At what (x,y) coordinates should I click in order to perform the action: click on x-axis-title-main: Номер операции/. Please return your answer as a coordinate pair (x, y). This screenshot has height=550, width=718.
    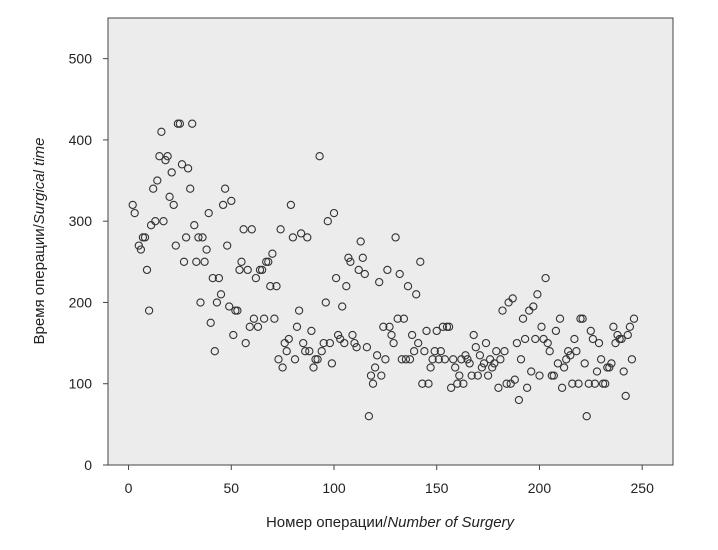
    Looking at the image, I should click on (327, 522).